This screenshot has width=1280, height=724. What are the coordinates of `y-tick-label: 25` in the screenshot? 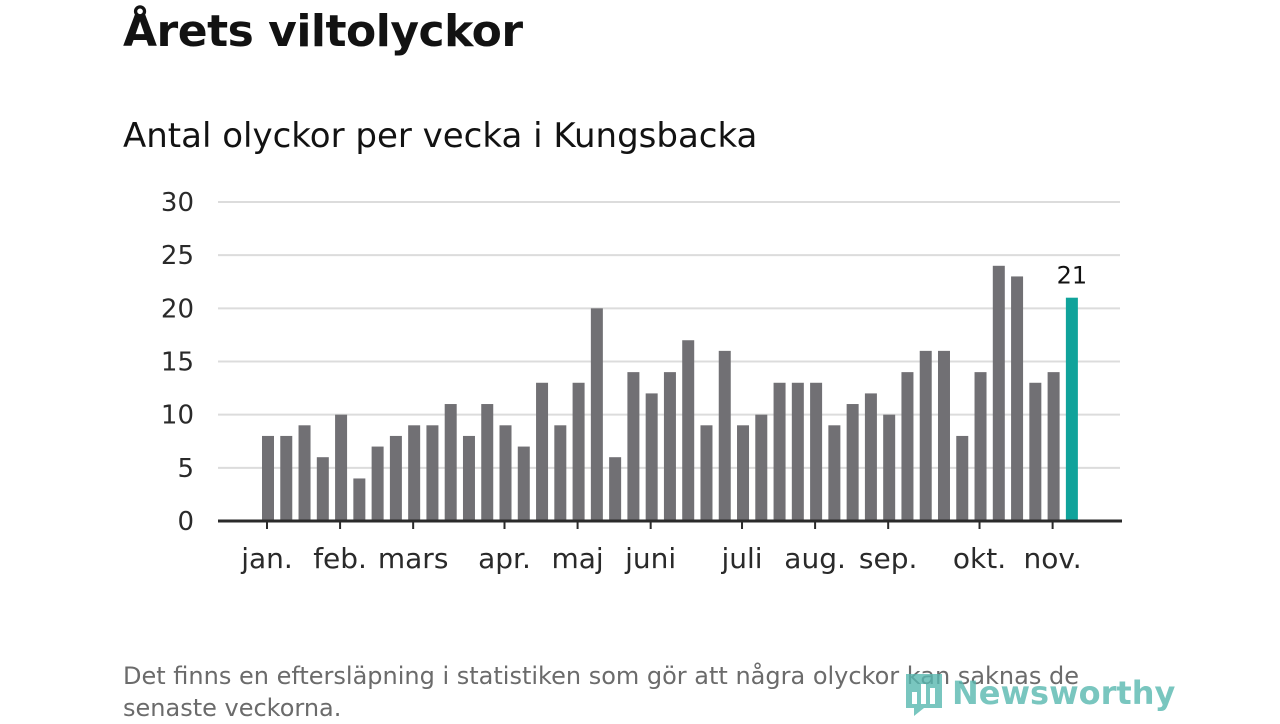 It's located at (177, 256).